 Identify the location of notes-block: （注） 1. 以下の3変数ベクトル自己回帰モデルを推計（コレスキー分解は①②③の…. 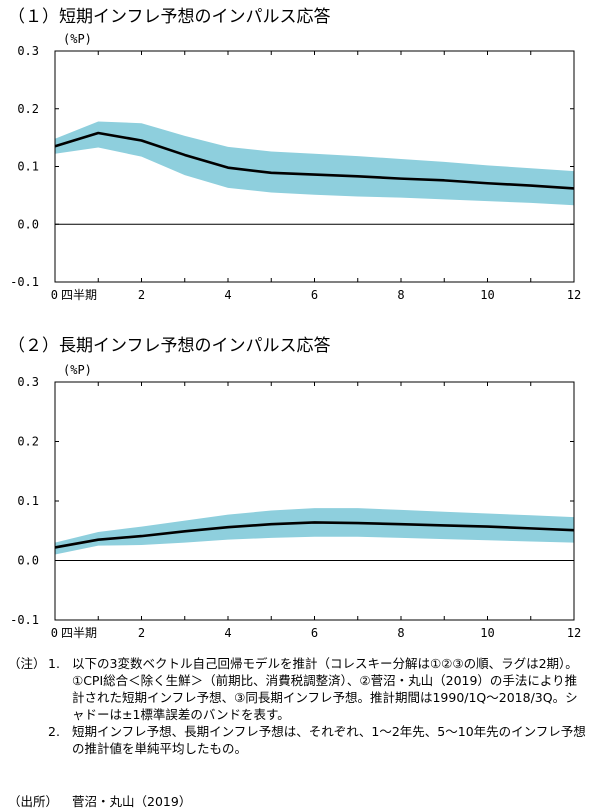
(298, 706).